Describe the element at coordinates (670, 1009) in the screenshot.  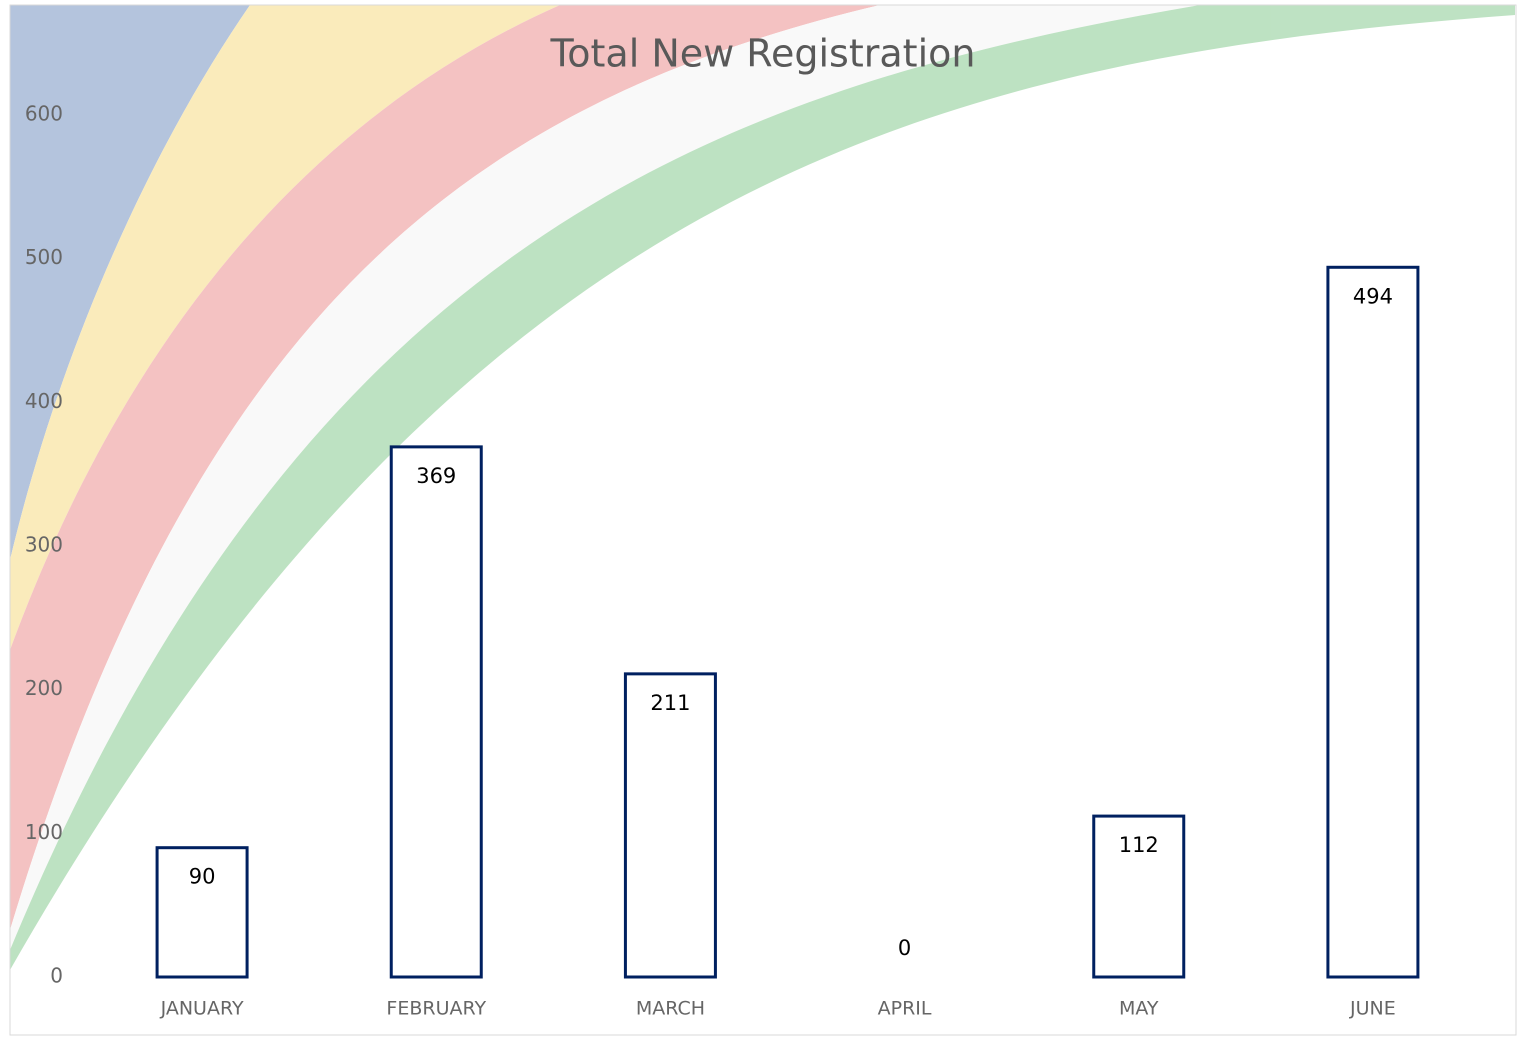
I see `x-tick-label: MARCH` at that location.